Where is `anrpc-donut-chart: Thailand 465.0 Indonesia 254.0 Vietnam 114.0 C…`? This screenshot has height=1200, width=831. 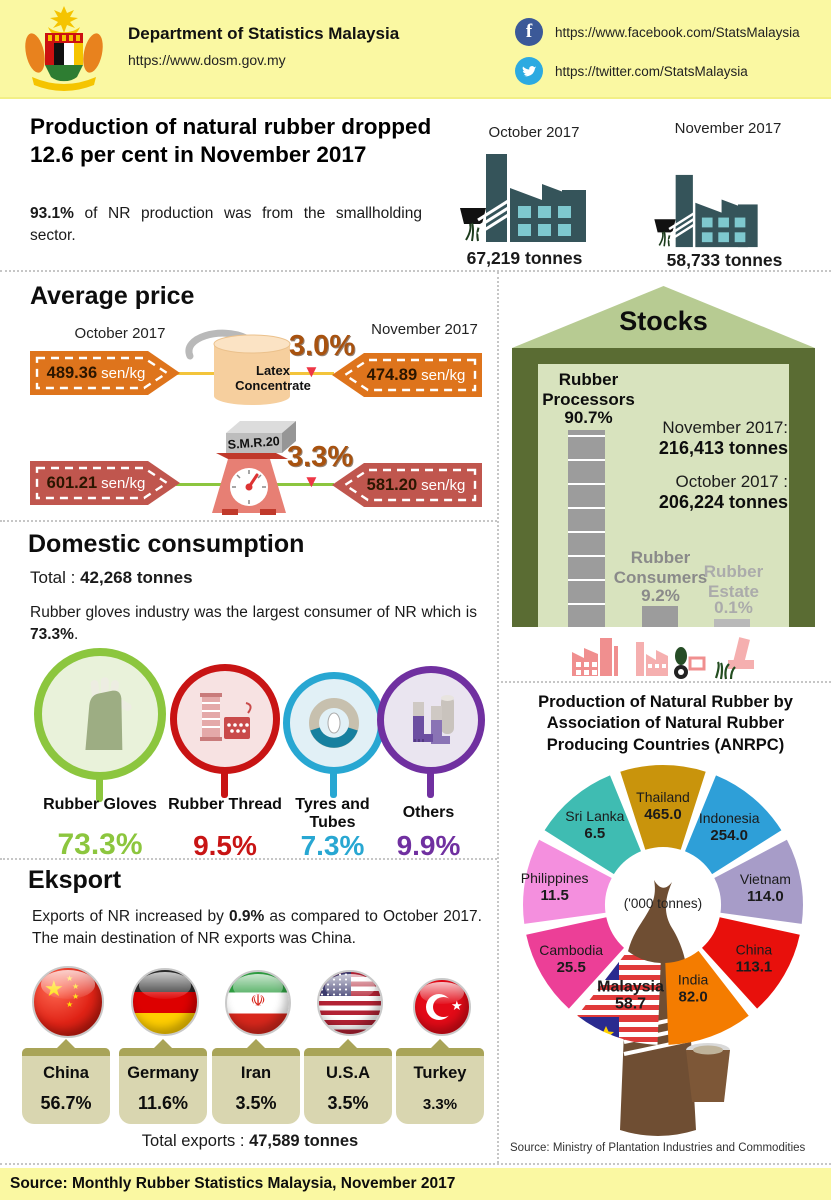 anrpc-donut-chart: Thailand 465.0 Indonesia 254.0 Vietnam 114.0 C… is located at coordinates (662, 905).